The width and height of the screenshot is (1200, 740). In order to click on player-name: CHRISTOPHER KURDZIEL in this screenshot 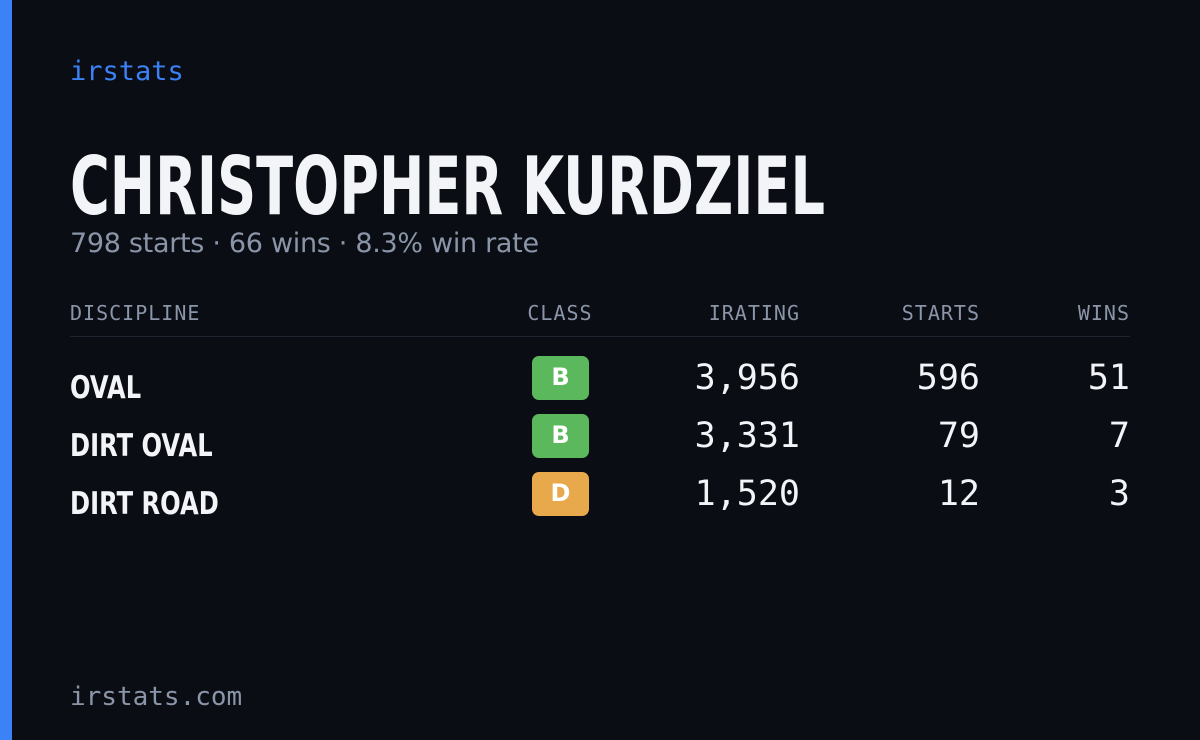, I will do `click(447, 183)`.